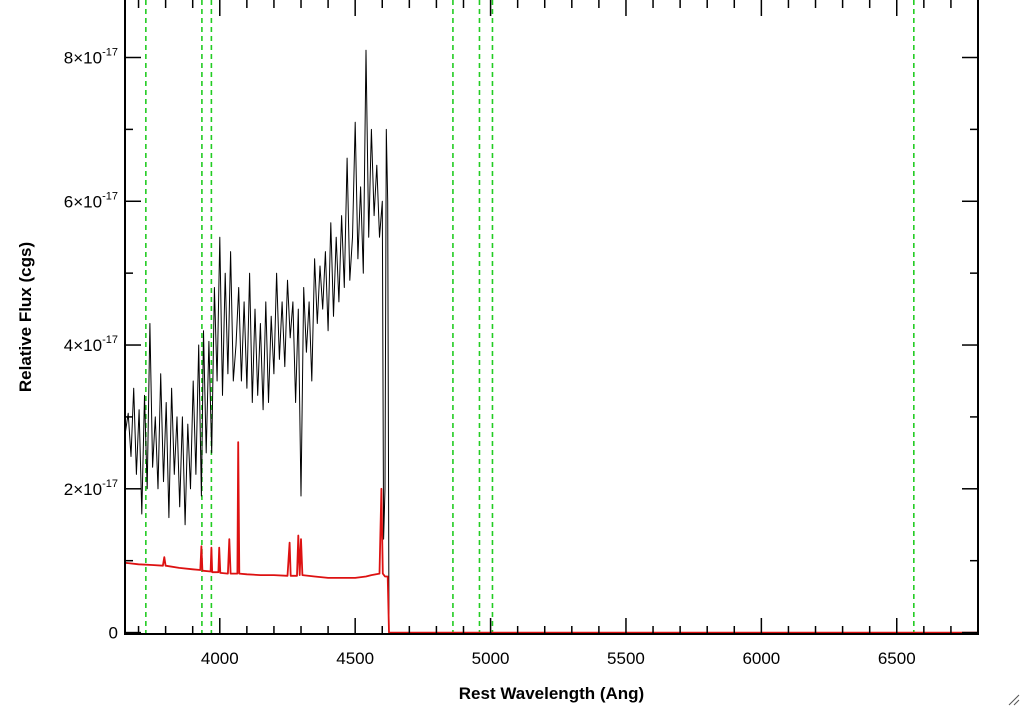 The height and width of the screenshot is (711, 1020). Describe the element at coordinates (897, 658) in the screenshot. I see `x-tick-label: 6500` at that location.